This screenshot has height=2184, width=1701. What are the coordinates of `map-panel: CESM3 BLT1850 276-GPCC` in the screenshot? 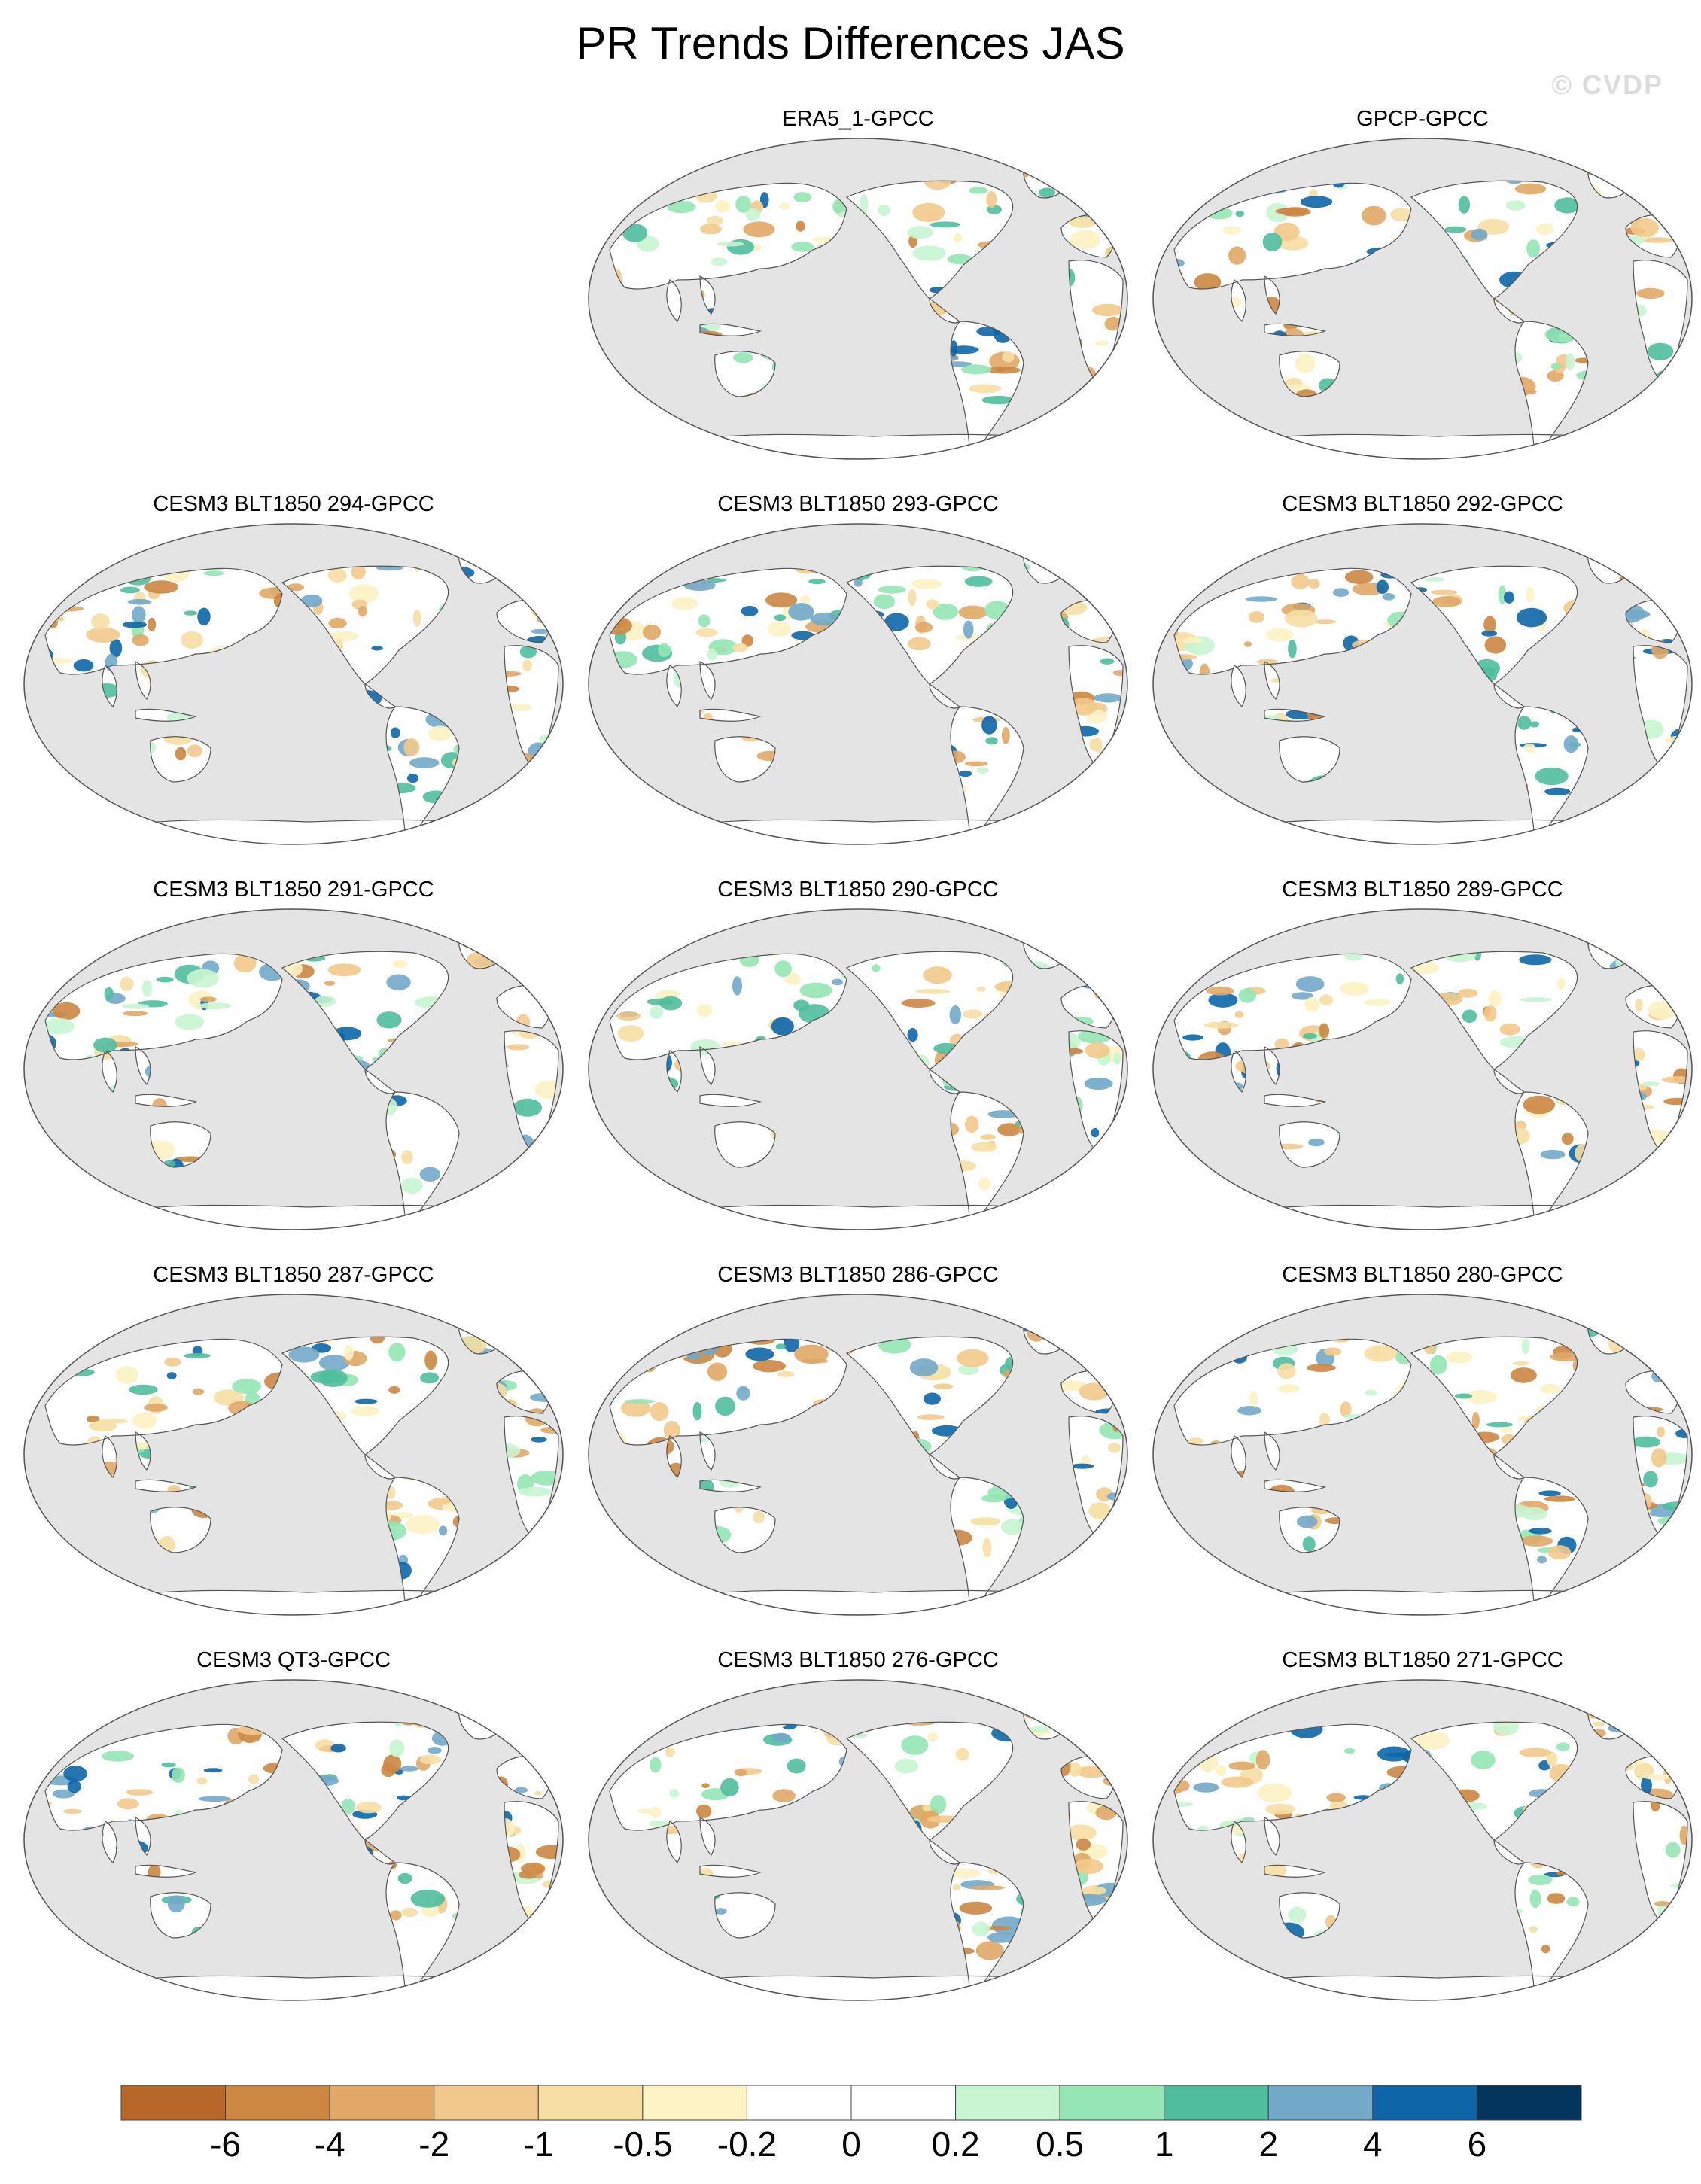 It's located at (858, 1827).